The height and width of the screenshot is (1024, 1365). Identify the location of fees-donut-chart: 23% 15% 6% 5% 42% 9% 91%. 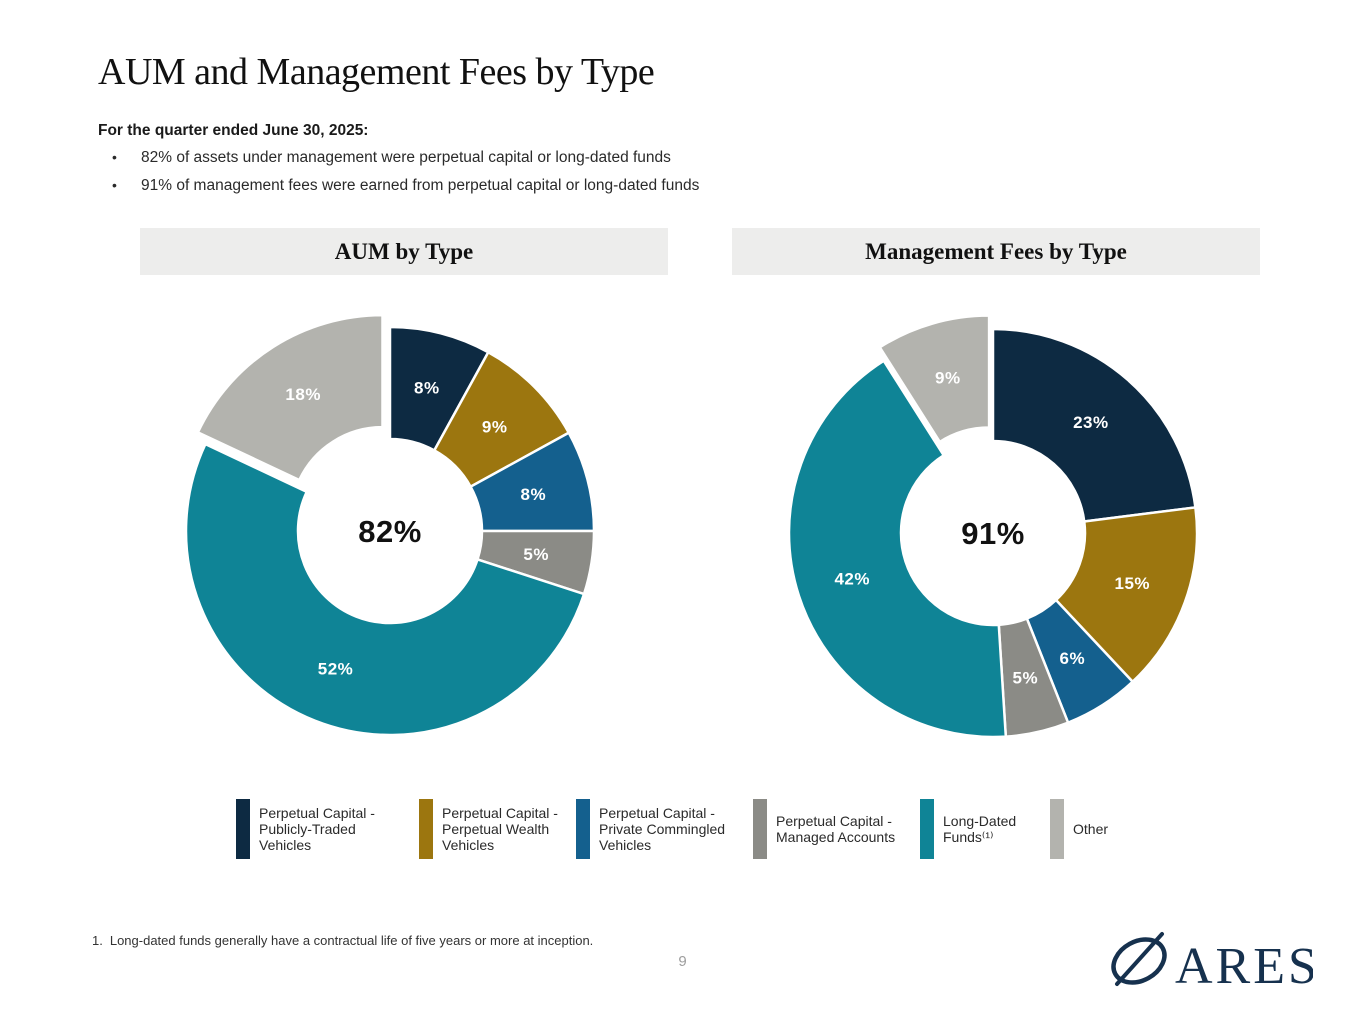
(993, 526).